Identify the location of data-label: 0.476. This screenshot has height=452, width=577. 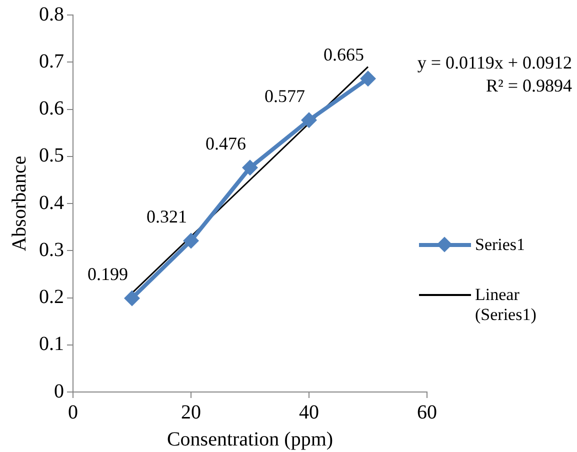
(226, 143).